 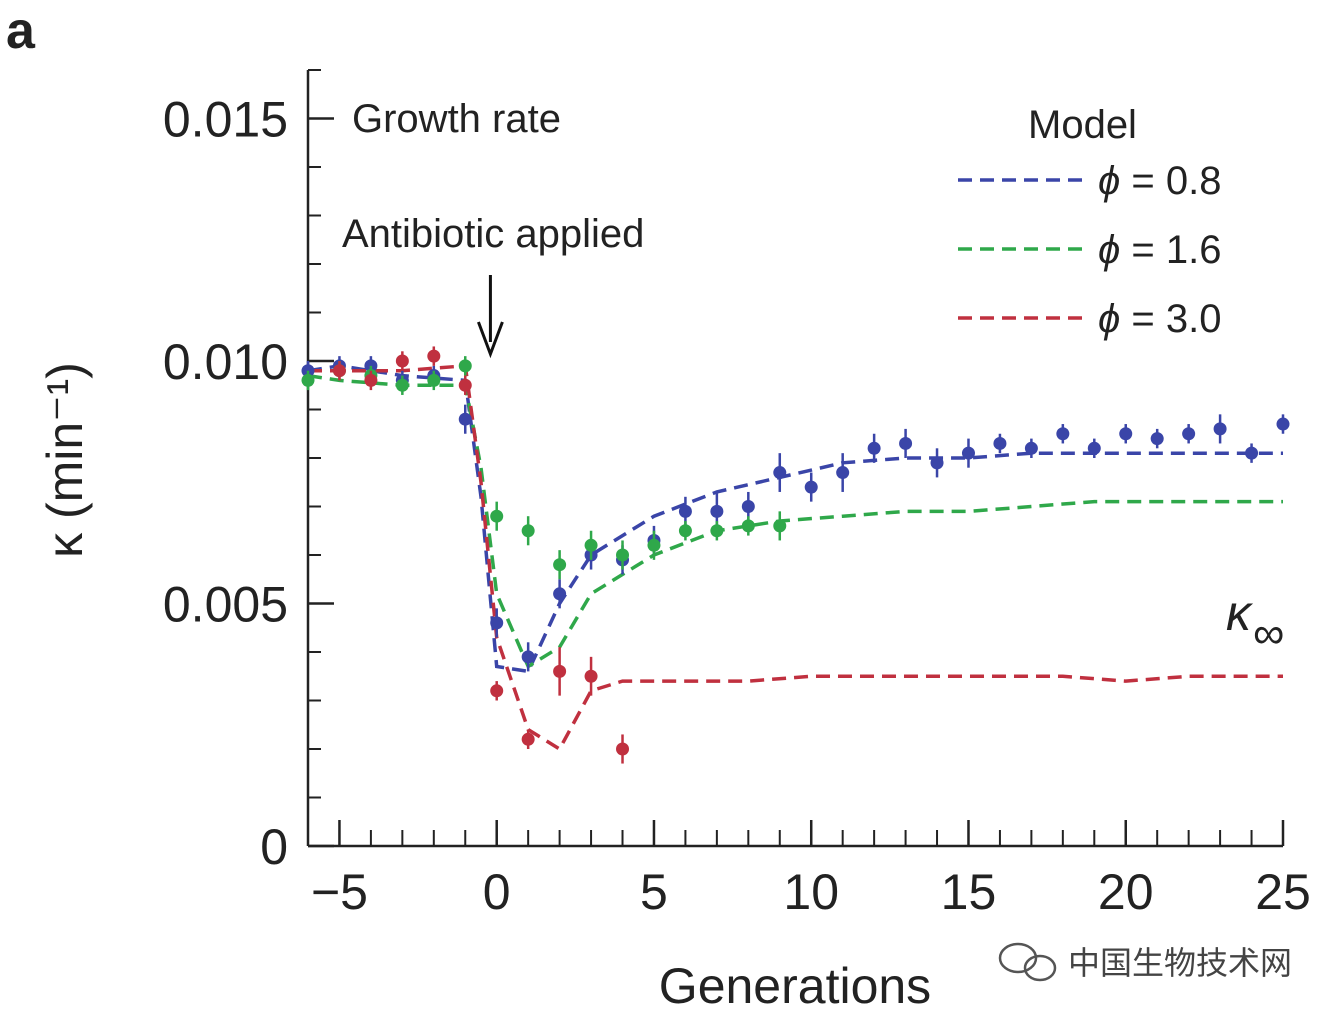 I want to click on x-tick-label: 10, so click(x=811, y=892).